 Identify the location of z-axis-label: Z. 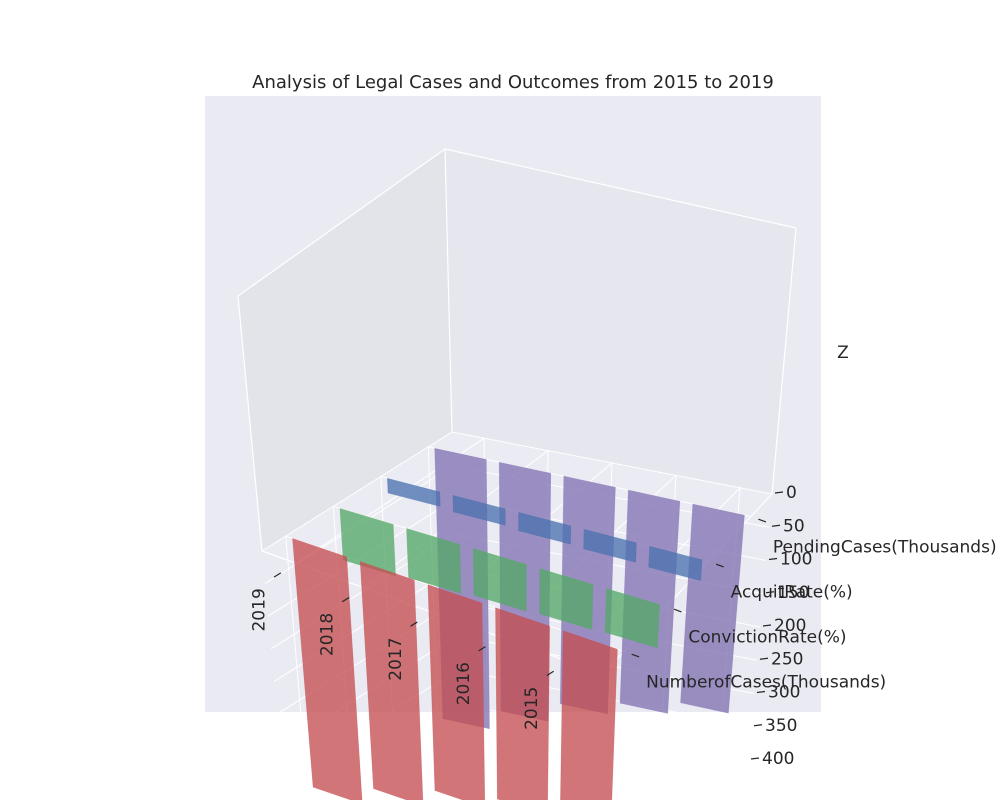
(843, 353).